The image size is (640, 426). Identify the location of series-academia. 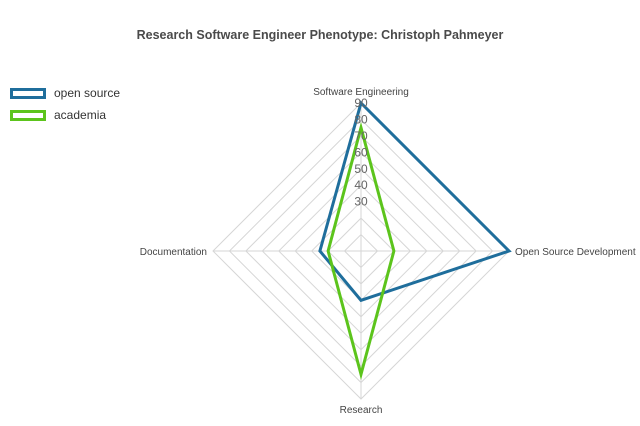
(361, 251).